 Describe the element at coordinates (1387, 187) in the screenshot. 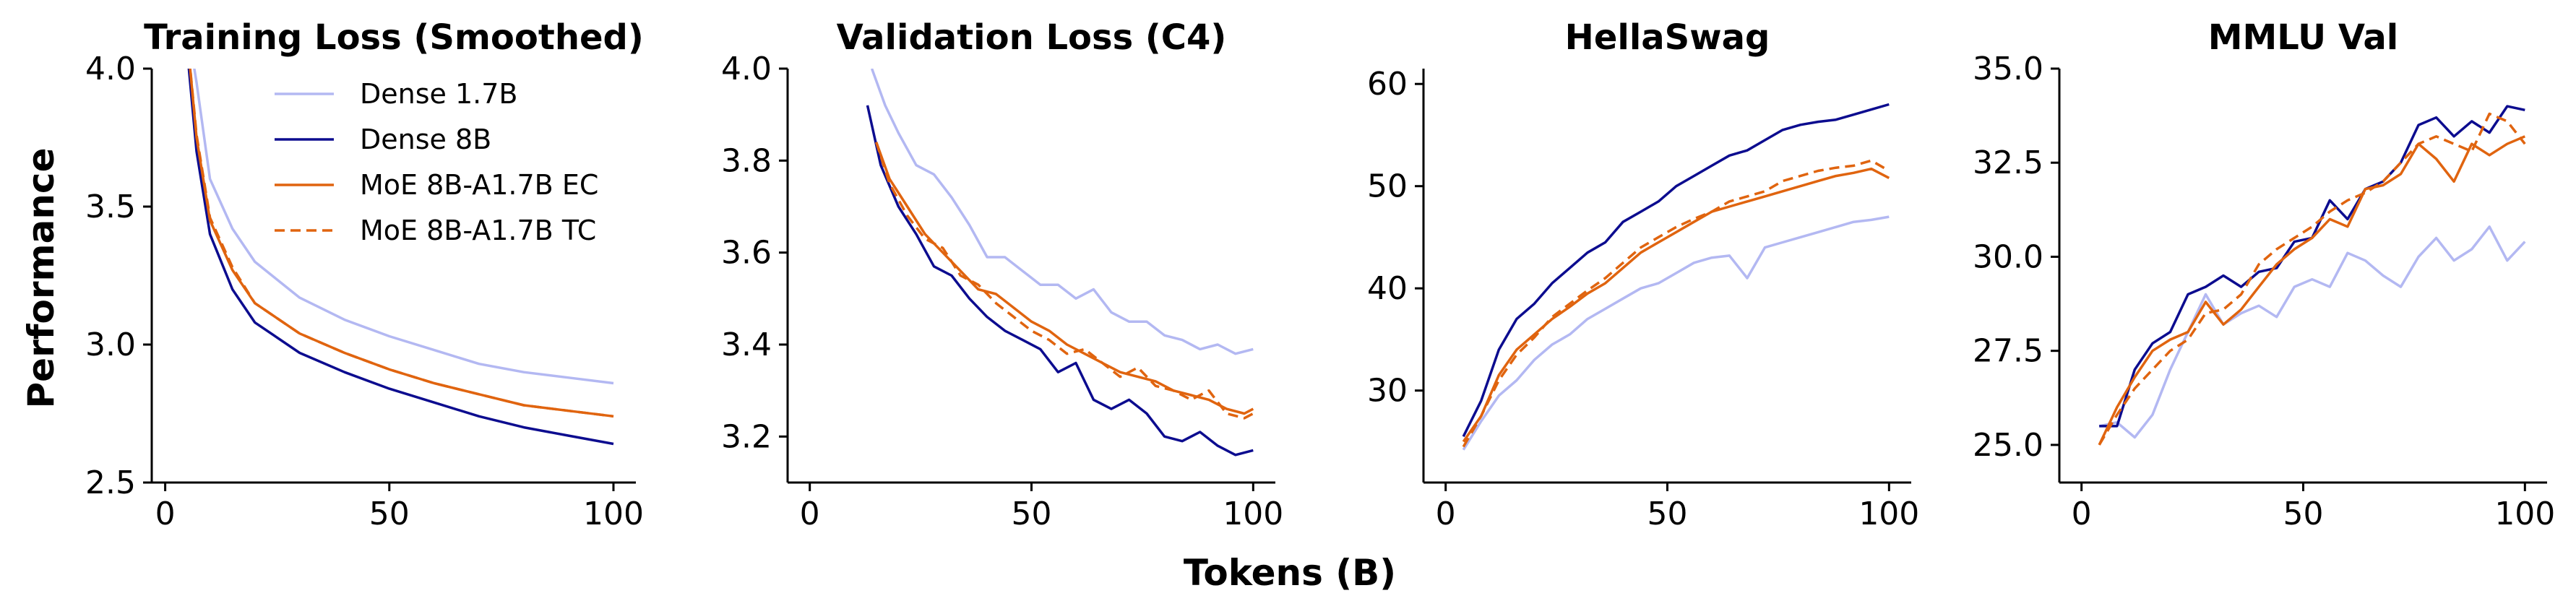

I see `y-tick-label: 50` at that location.